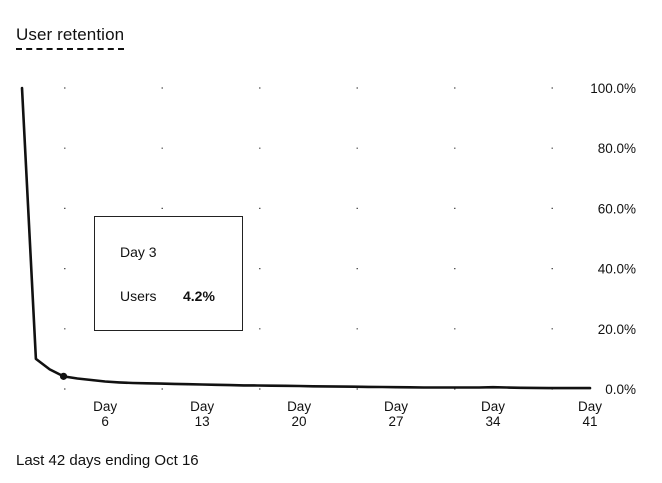 Image resolution: width=662 pixels, height=483 pixels. I want to click on y-tick-label: 40.0%, so click(617, 269).